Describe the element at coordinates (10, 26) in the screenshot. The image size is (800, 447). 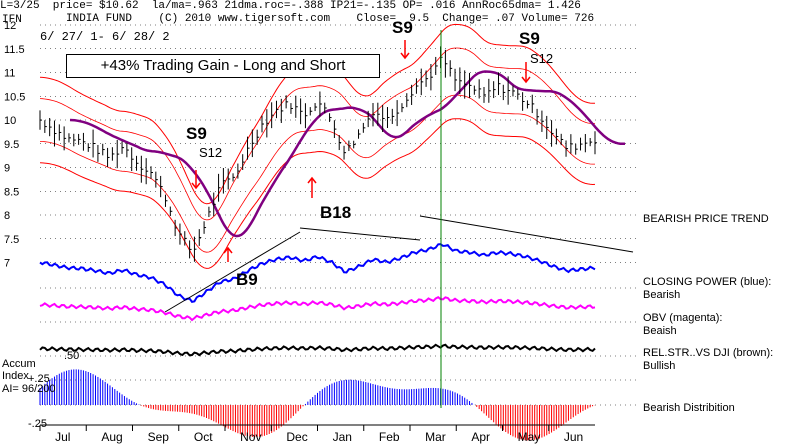
I see `y-tick-label-0: 12` at that location.